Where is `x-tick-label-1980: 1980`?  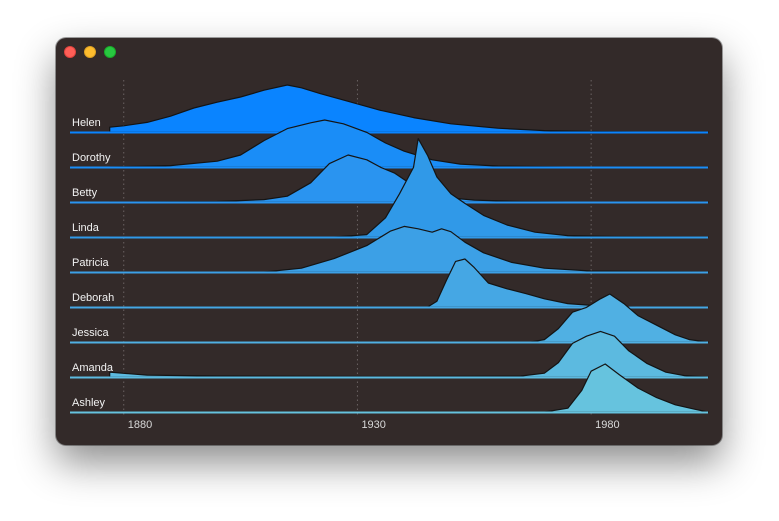 x-tick-label-1980: 1980 is located at coordinates (607, 425).